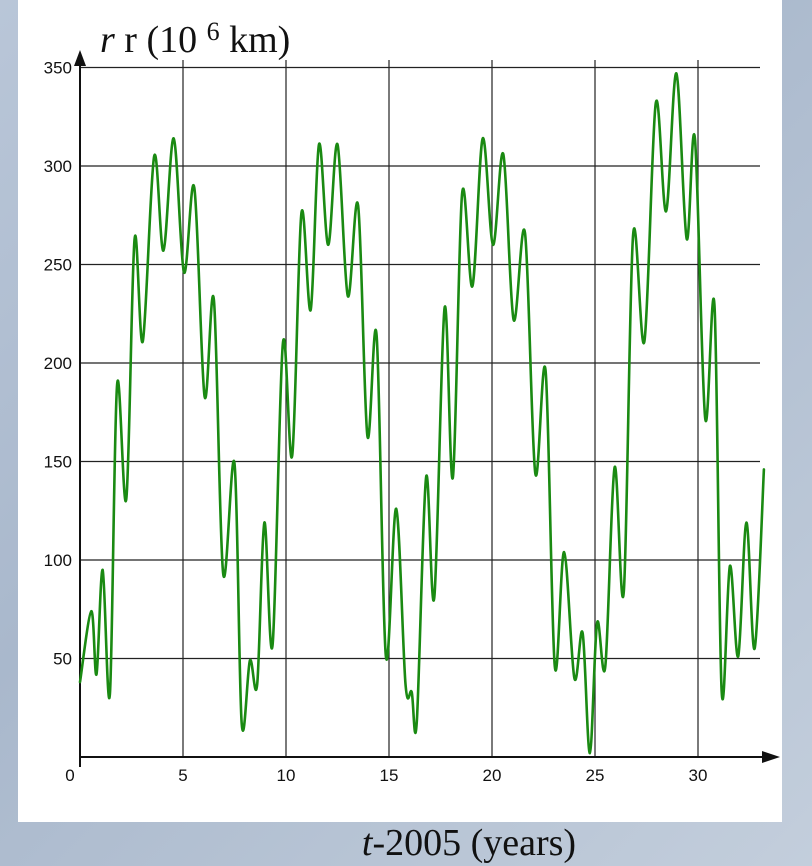  I want to click on y-axis-symbol: r, so click(107, 40).